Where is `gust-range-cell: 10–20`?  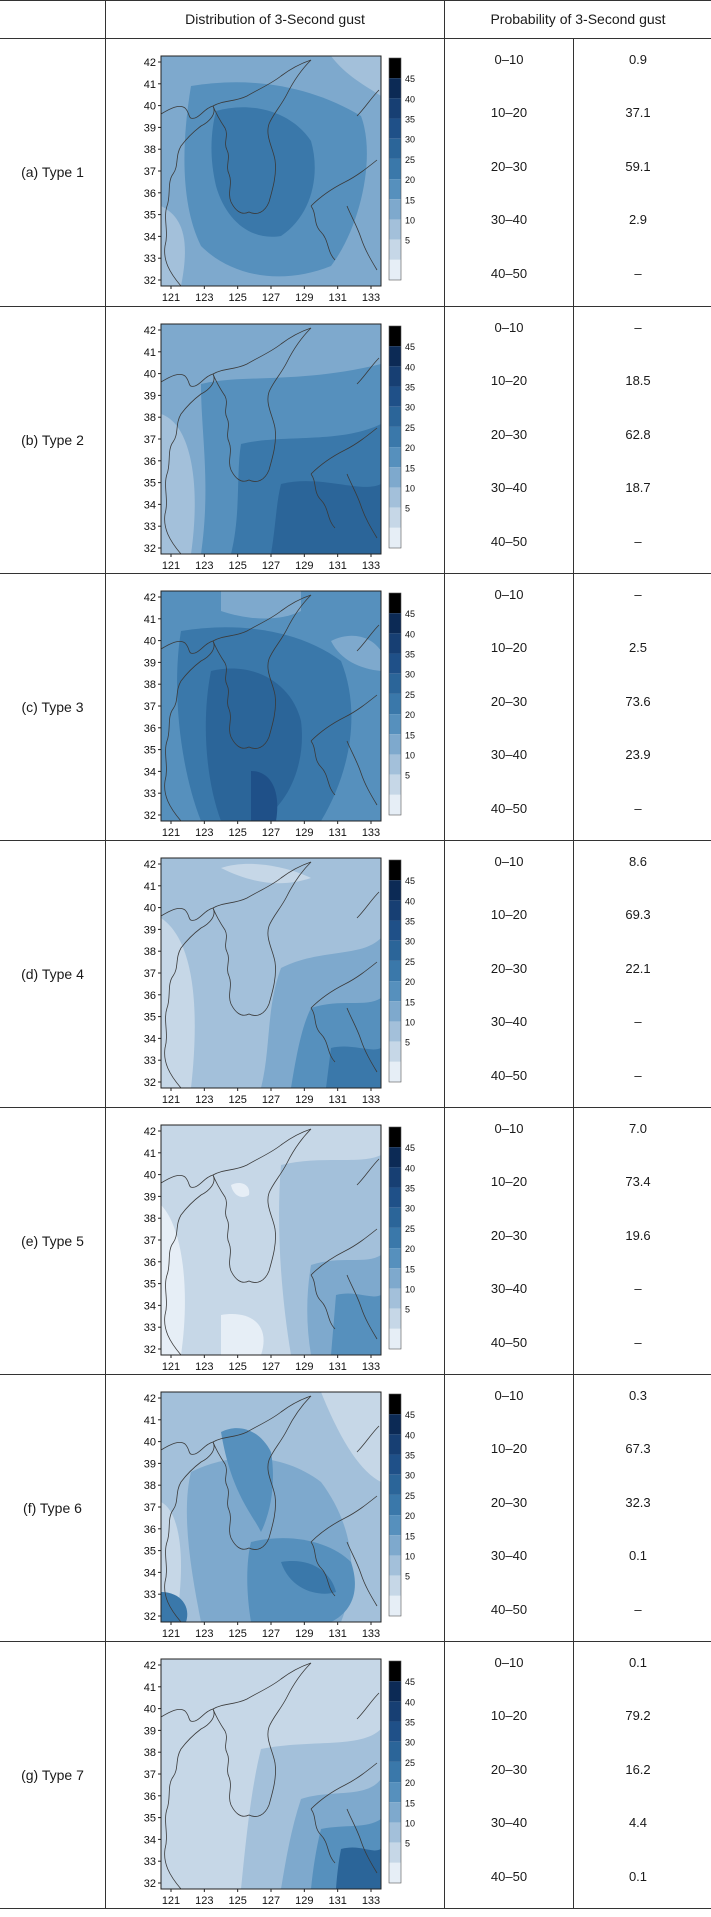
gust-range-cell: 10–20 is located at coordinates (509, 915).